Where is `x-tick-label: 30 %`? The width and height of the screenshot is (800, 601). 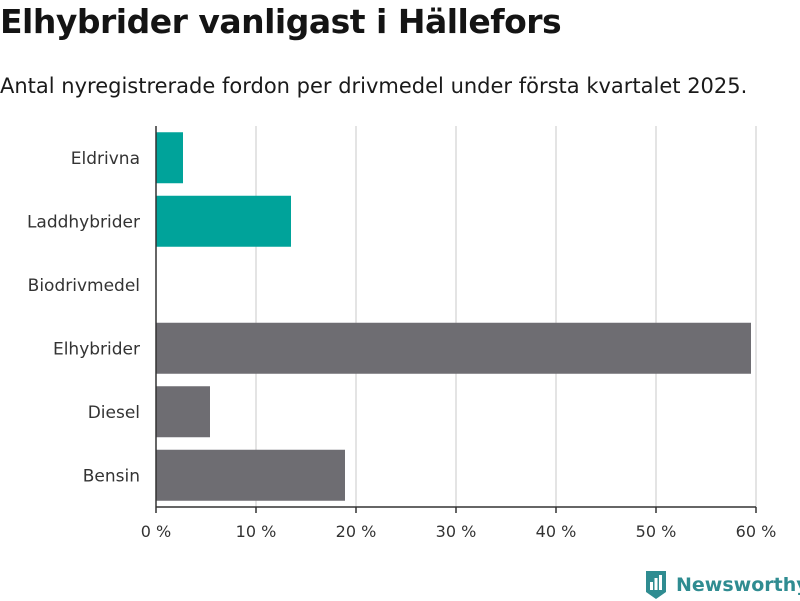
x-tick-label: 30 % is located at coordinates (456, 531).